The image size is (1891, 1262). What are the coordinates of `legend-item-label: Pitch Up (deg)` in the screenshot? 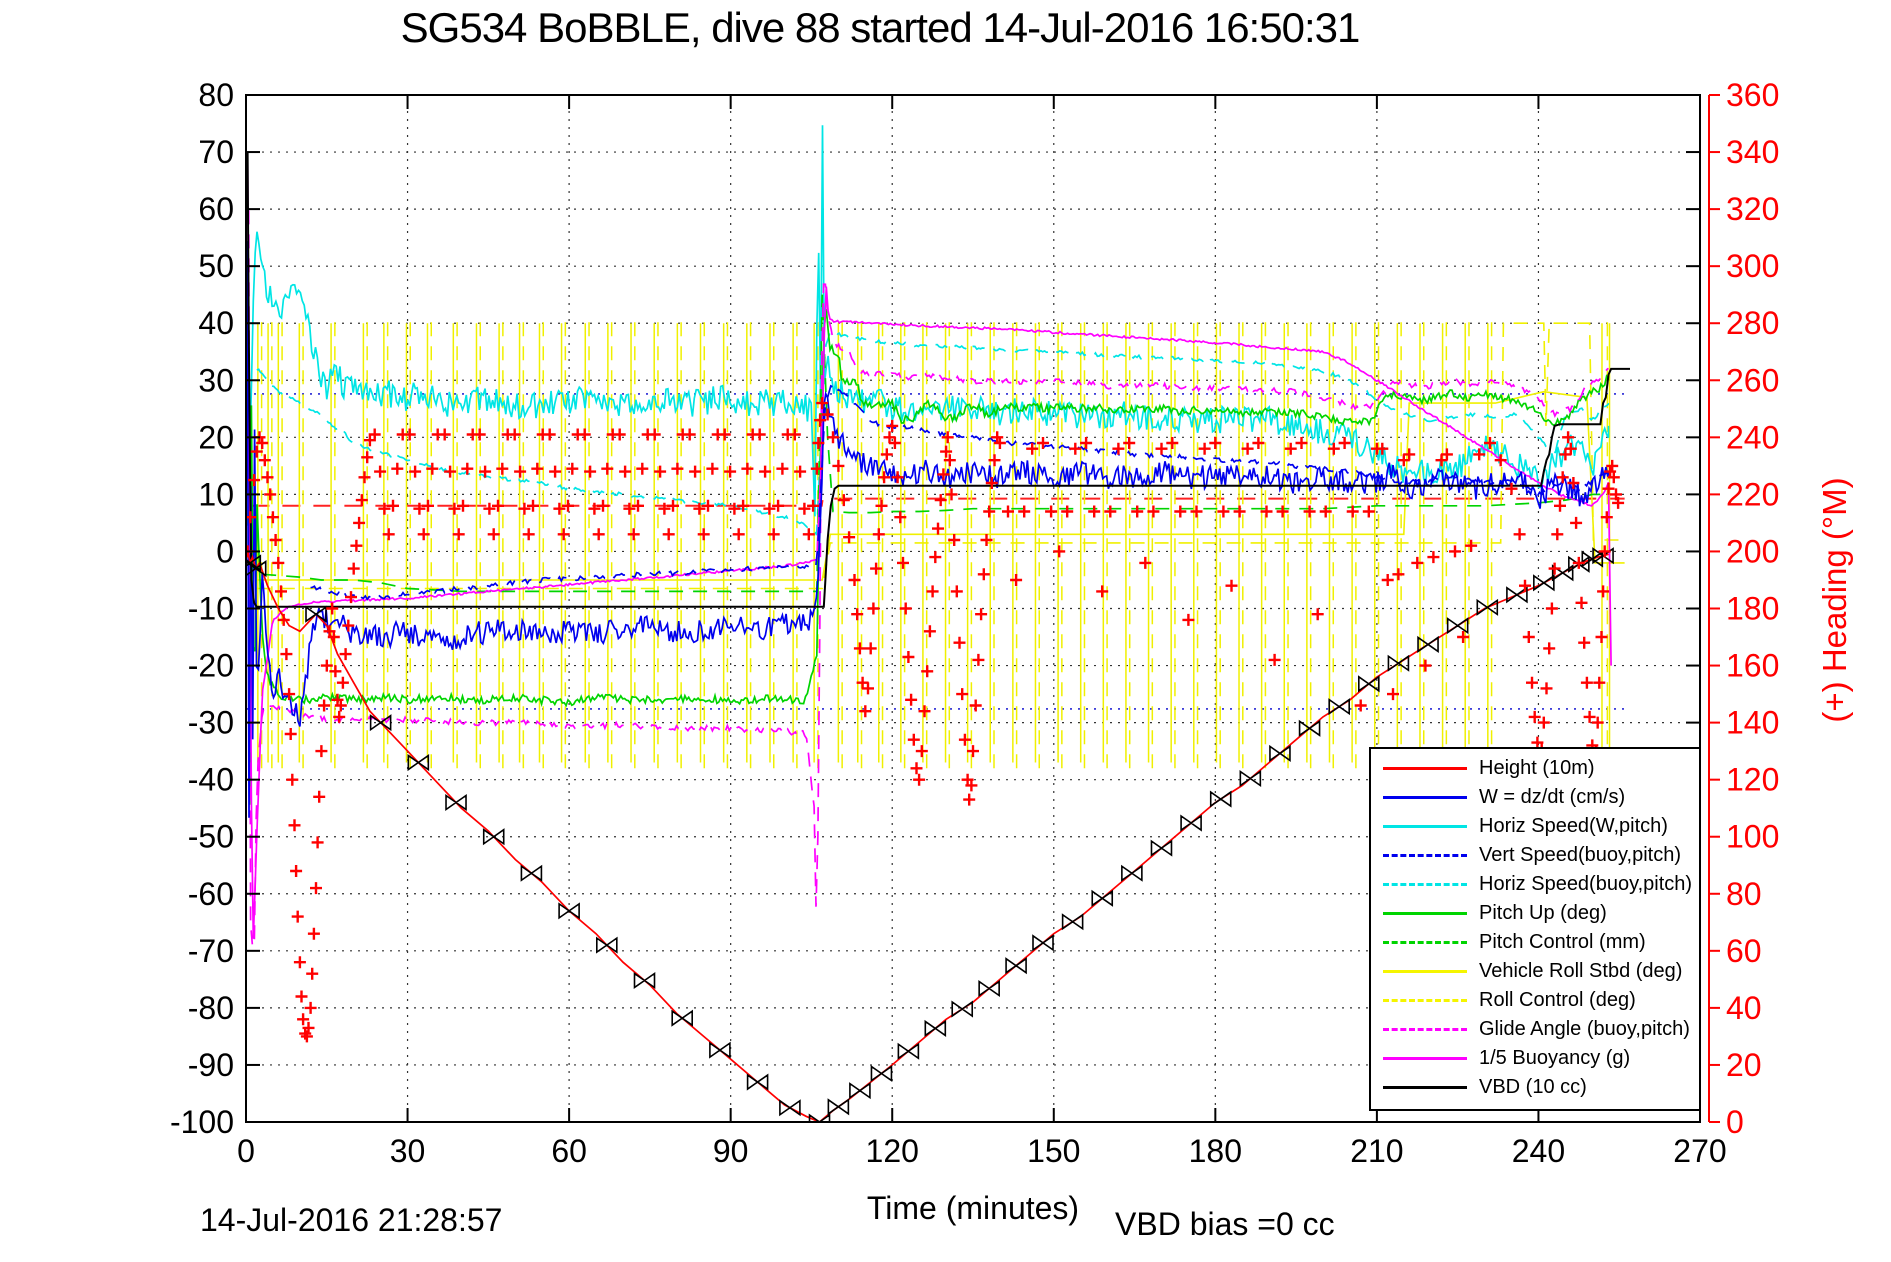 It's located at (1543, 913).